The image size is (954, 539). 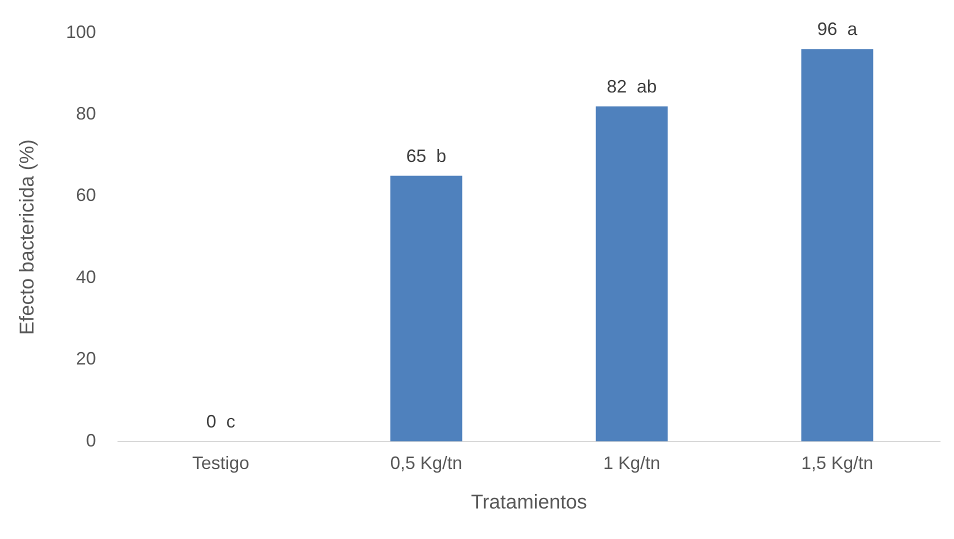 I want to click on data-label: 82 ab, so click(x=631, y=86).